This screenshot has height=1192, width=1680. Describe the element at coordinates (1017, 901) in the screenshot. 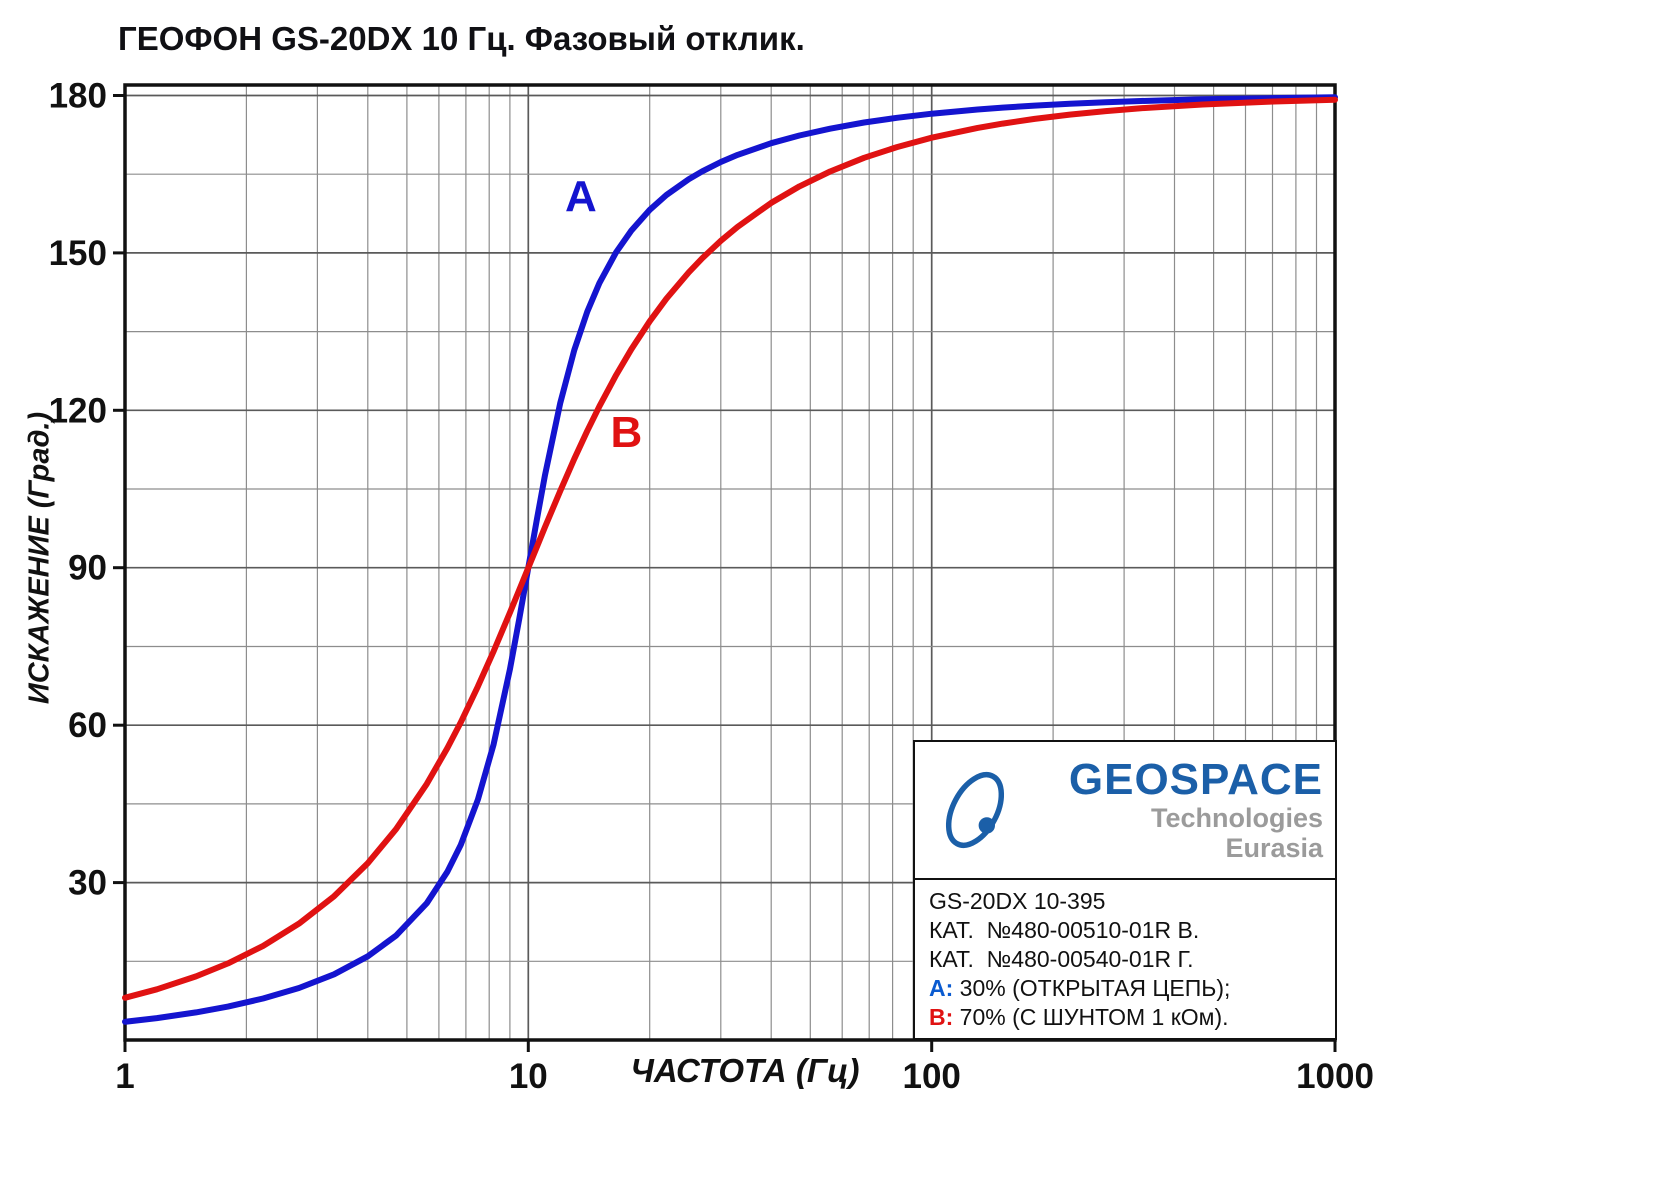

I see `legend-line-model: GS-20DX 10-395` at that location.